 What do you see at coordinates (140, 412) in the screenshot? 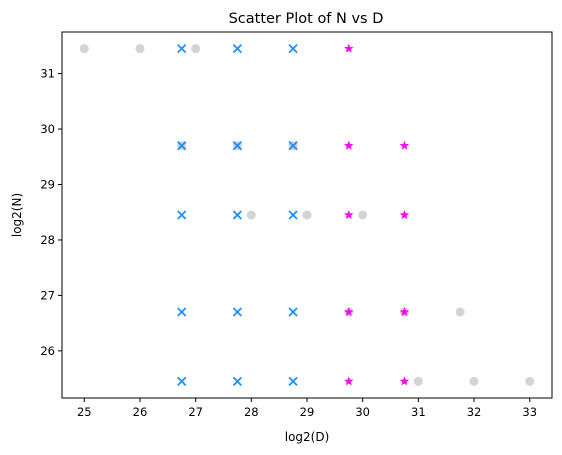
I see `x-tick-label: 26` at bounding box center [140, 412].